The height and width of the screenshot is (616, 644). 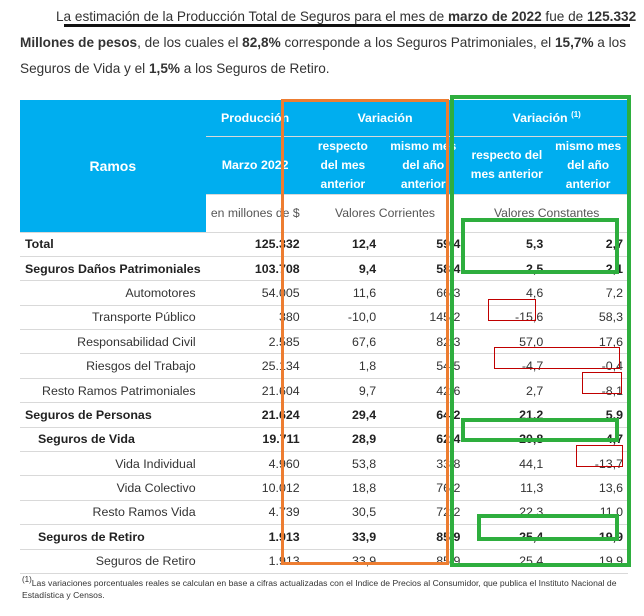 What do you see at coordinates (494, 16) in the screenshot?
I see `intro-period: marzo de 2022` at bounding box center [494, 16].